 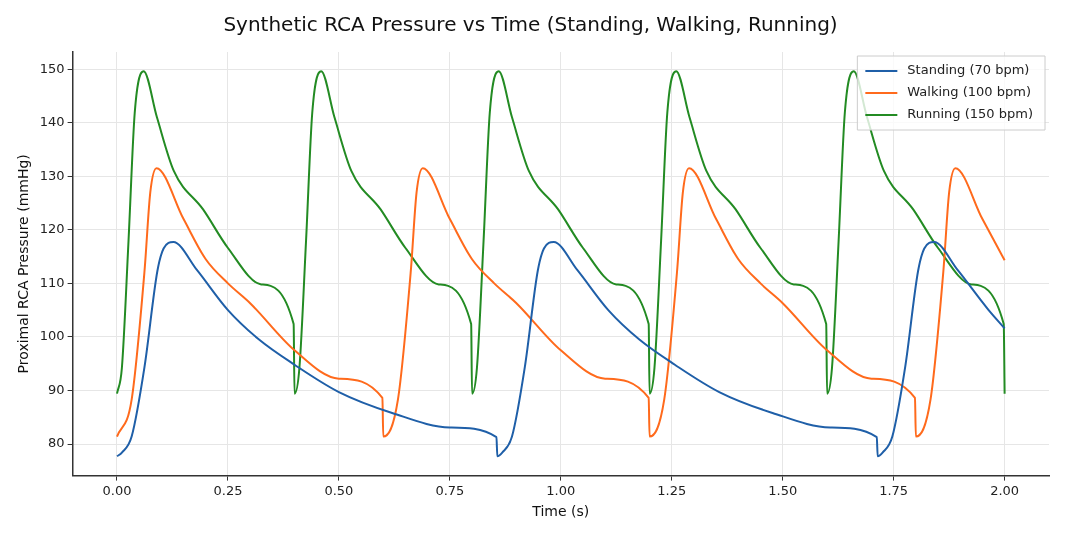 I want to click on legend-label: Standing (70 bpm), so click(x=968, y=70).